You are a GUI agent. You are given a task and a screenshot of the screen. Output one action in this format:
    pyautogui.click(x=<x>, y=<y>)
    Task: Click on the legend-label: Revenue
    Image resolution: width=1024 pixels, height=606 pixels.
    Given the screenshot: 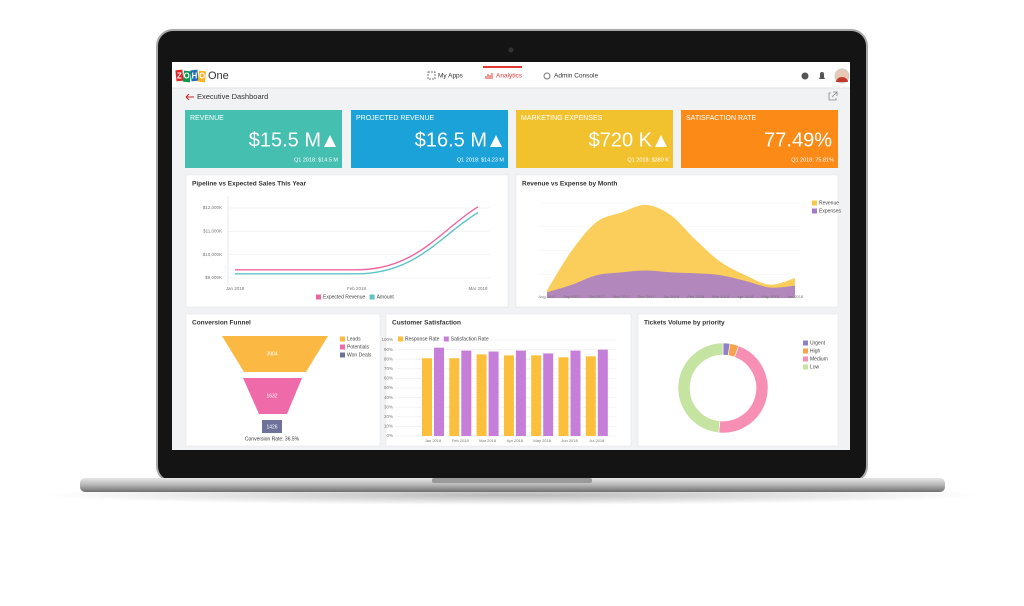 What is the action you would take?
    pyautogui.click(x=829, y=203)
    